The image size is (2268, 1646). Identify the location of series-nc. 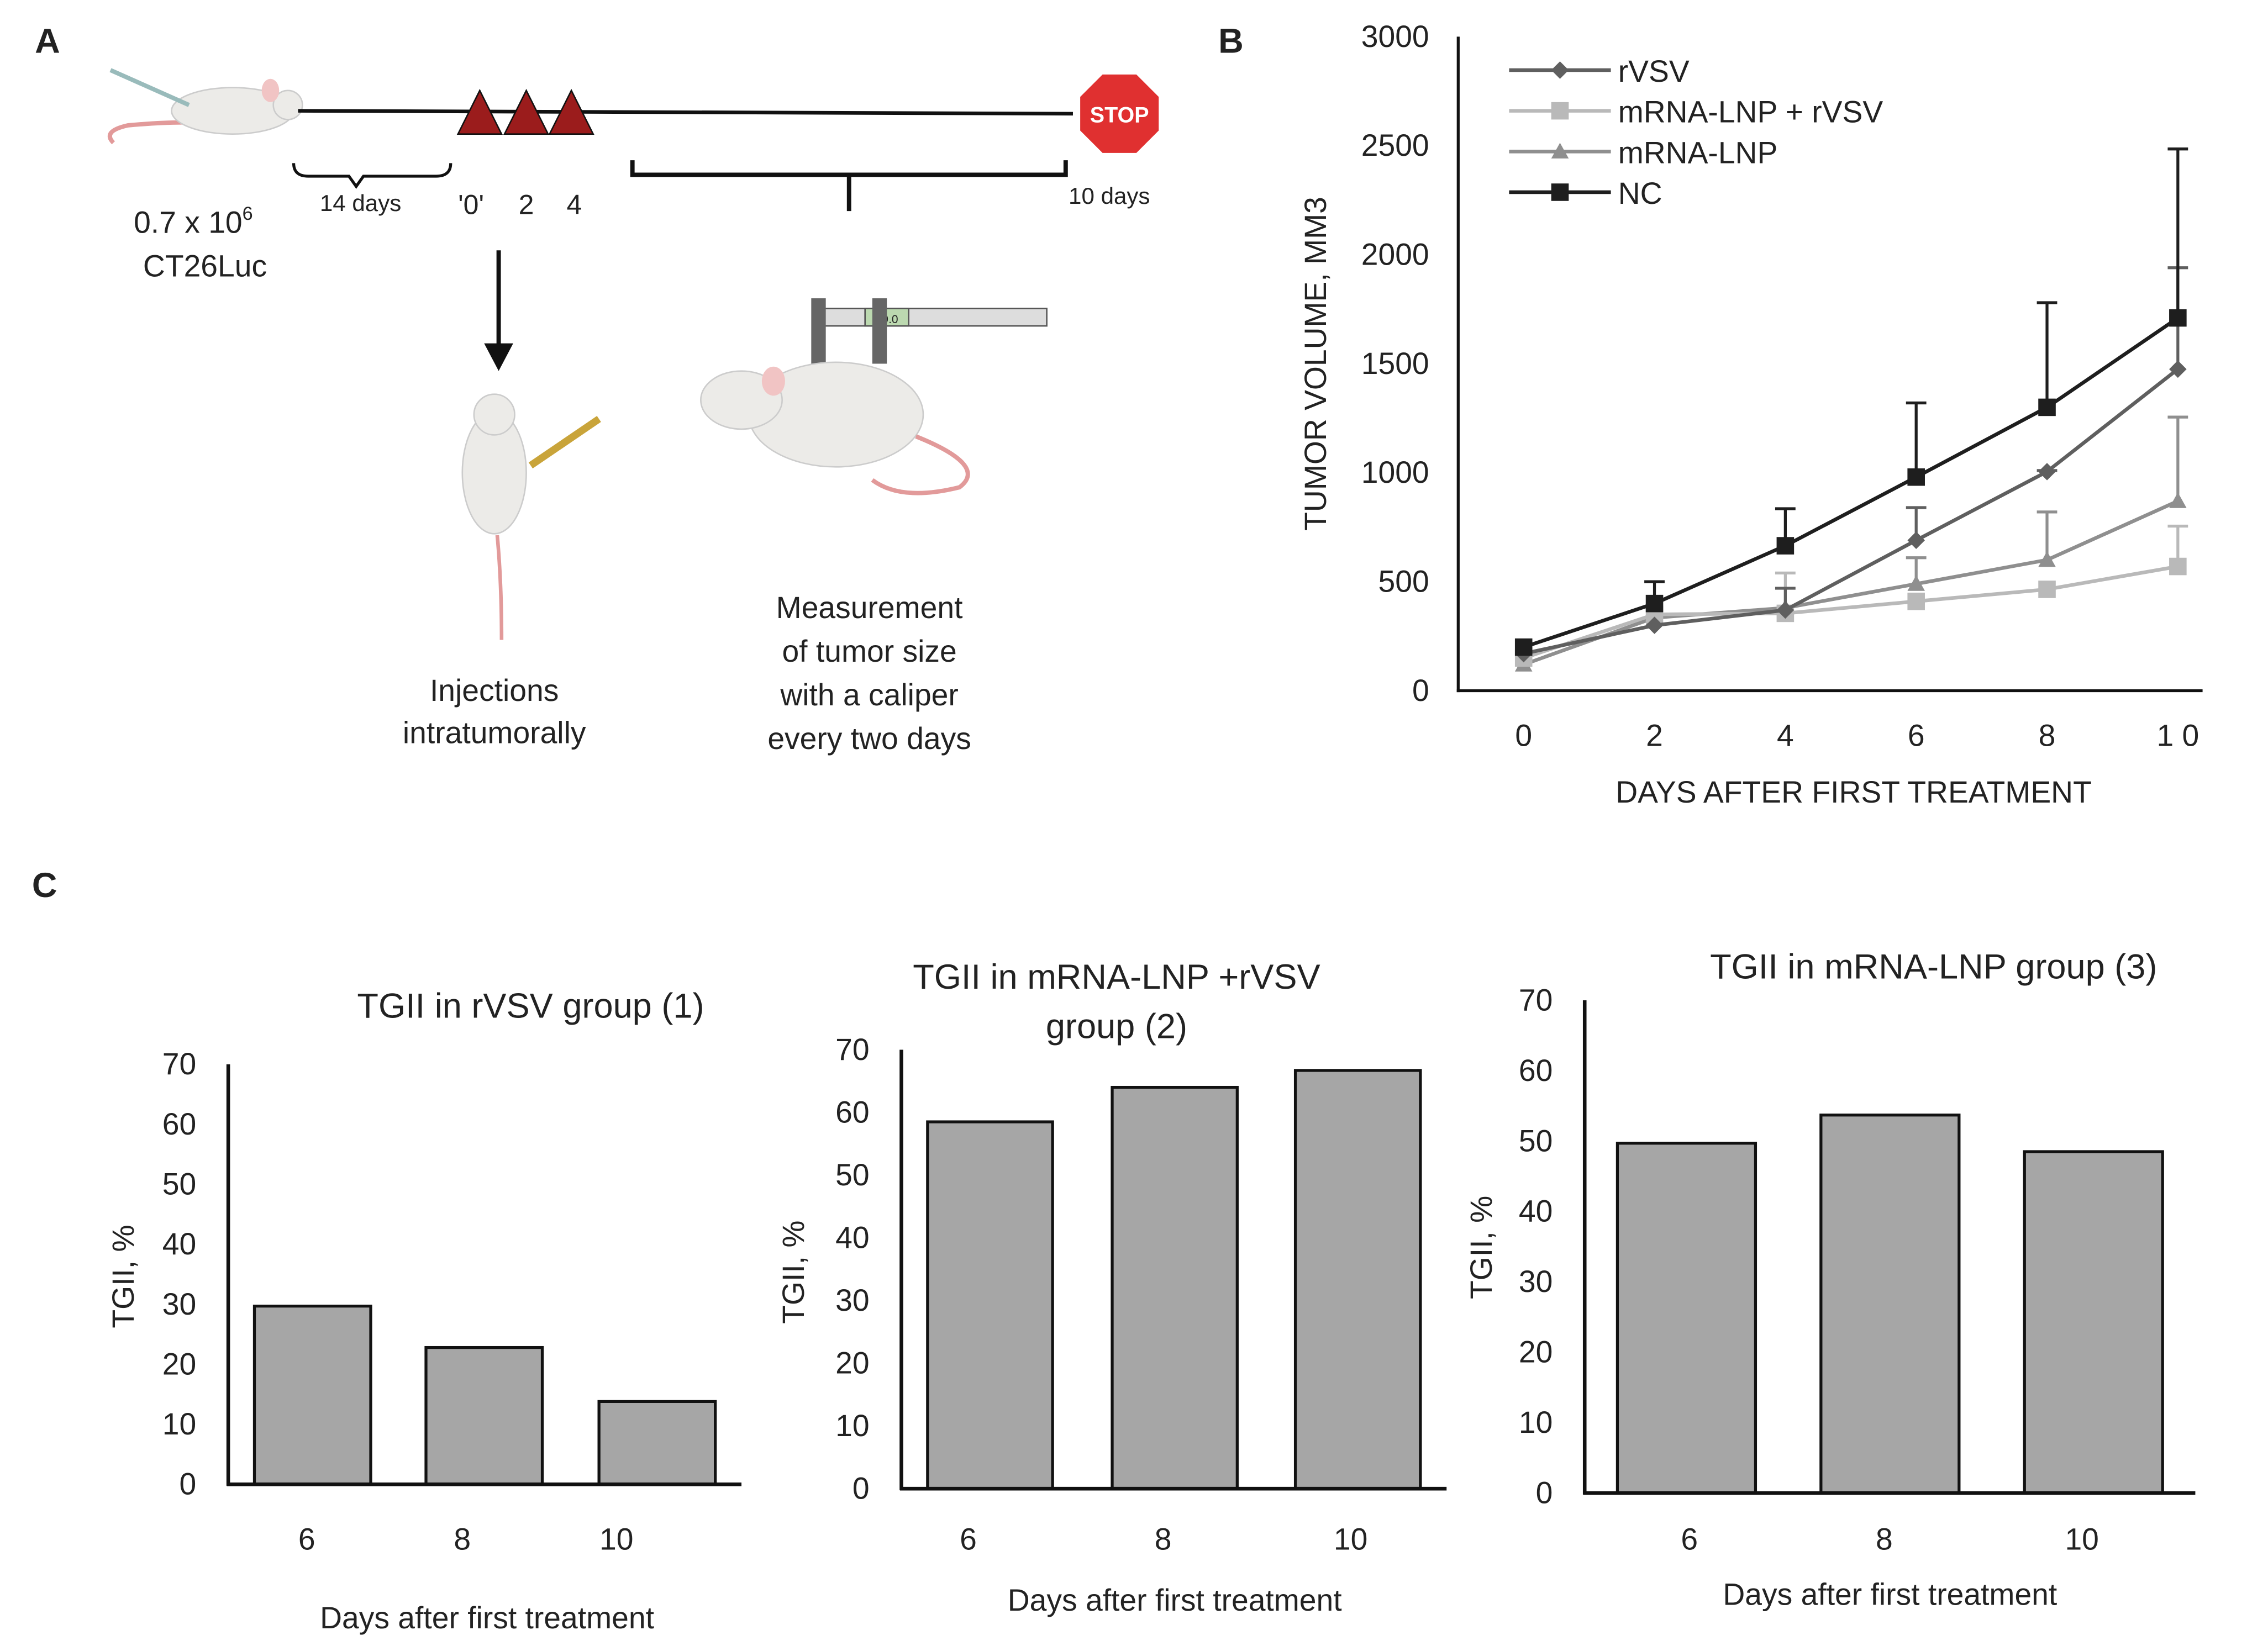
(1851, 401).